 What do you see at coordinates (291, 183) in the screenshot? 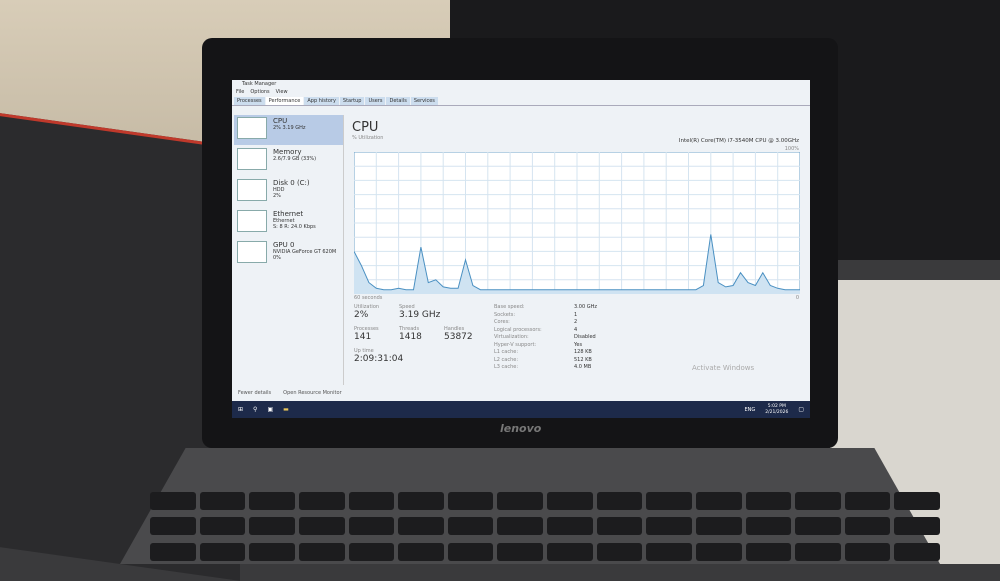
I see `sidebar-item-name: Disk 0 (C:)` at bounding box center [291, 183].